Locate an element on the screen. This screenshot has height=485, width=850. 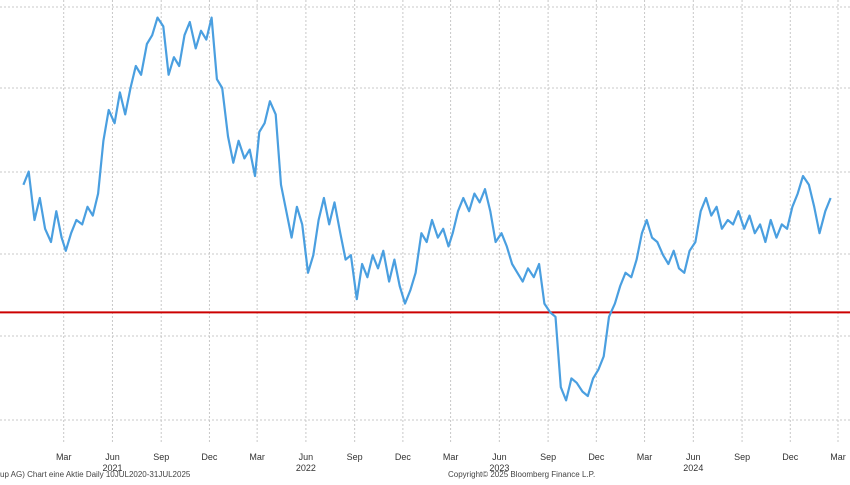
footer-right: Copyright© 2025 Bloomberg Finance L.P. is located at coordinates (521, 474).